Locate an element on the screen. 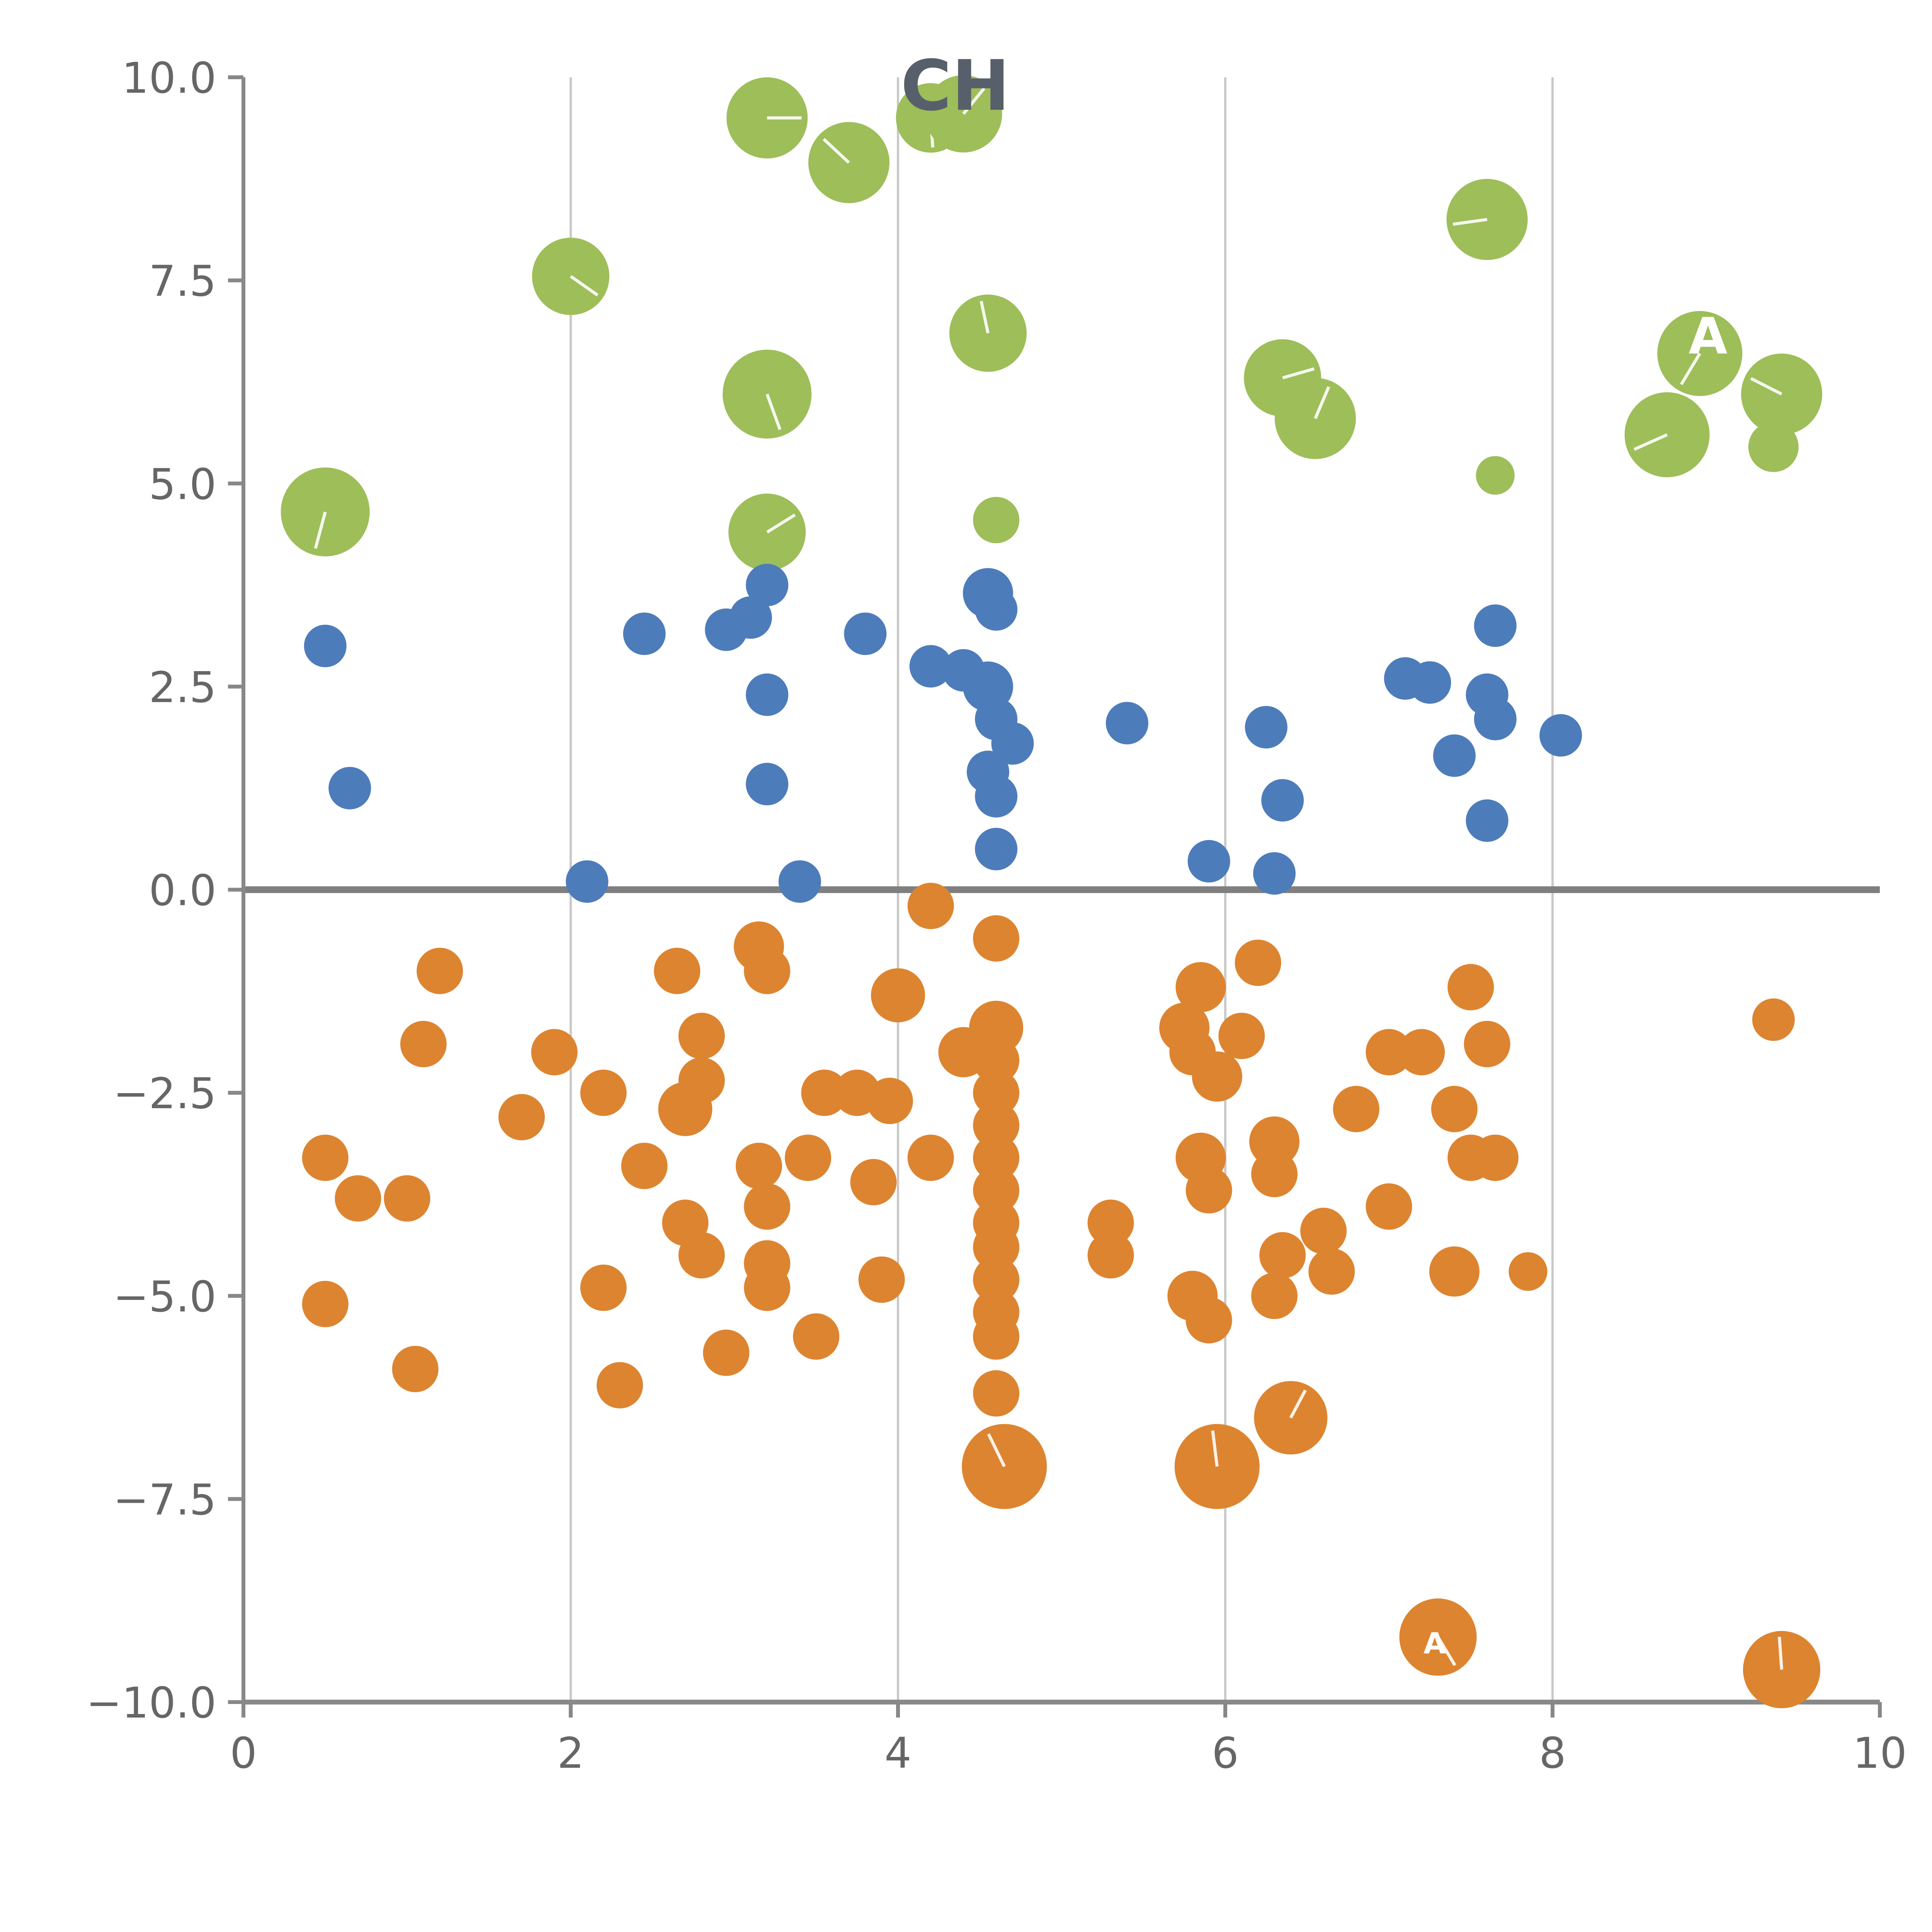 This screenshot has width=1932, height=1932. x-tick-label: 6 is located at coordinates (1226, 1753).